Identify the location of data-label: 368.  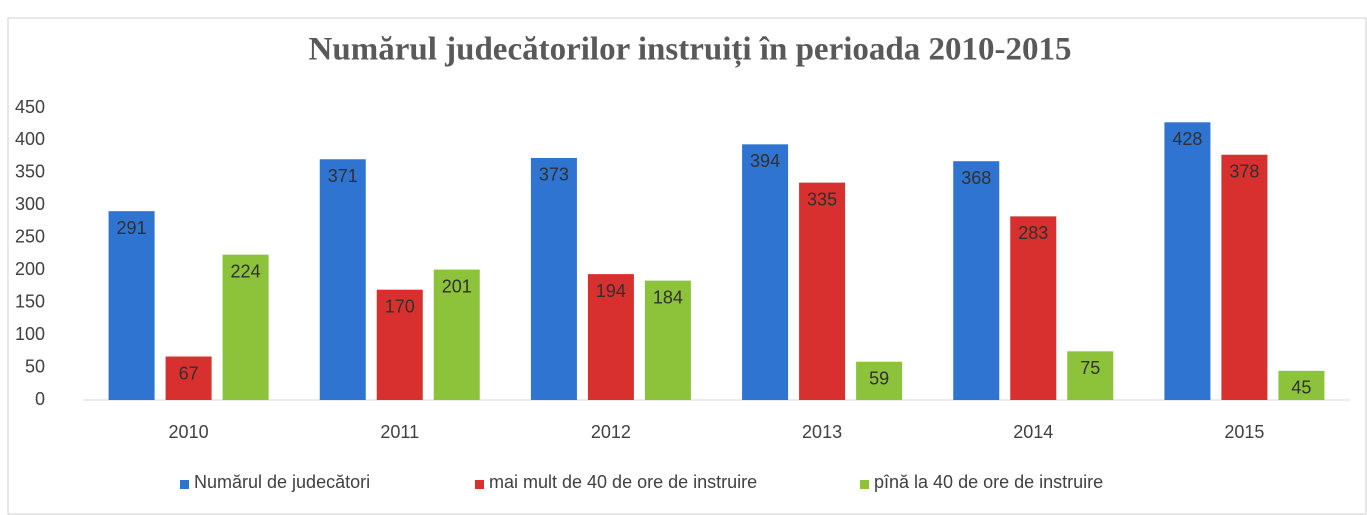
(976, 178).